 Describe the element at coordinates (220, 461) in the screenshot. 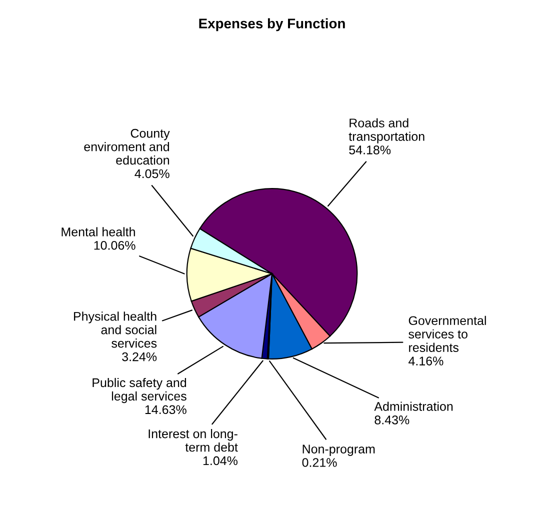

I see `data-label: 1.04%` at that location.